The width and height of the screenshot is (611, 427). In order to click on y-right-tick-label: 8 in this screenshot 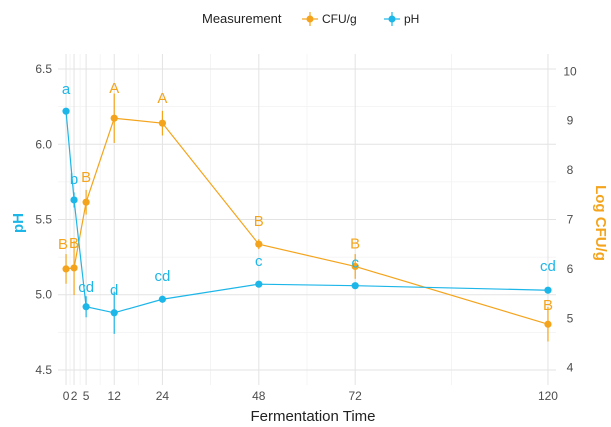, I will do `click(570, 170)`.